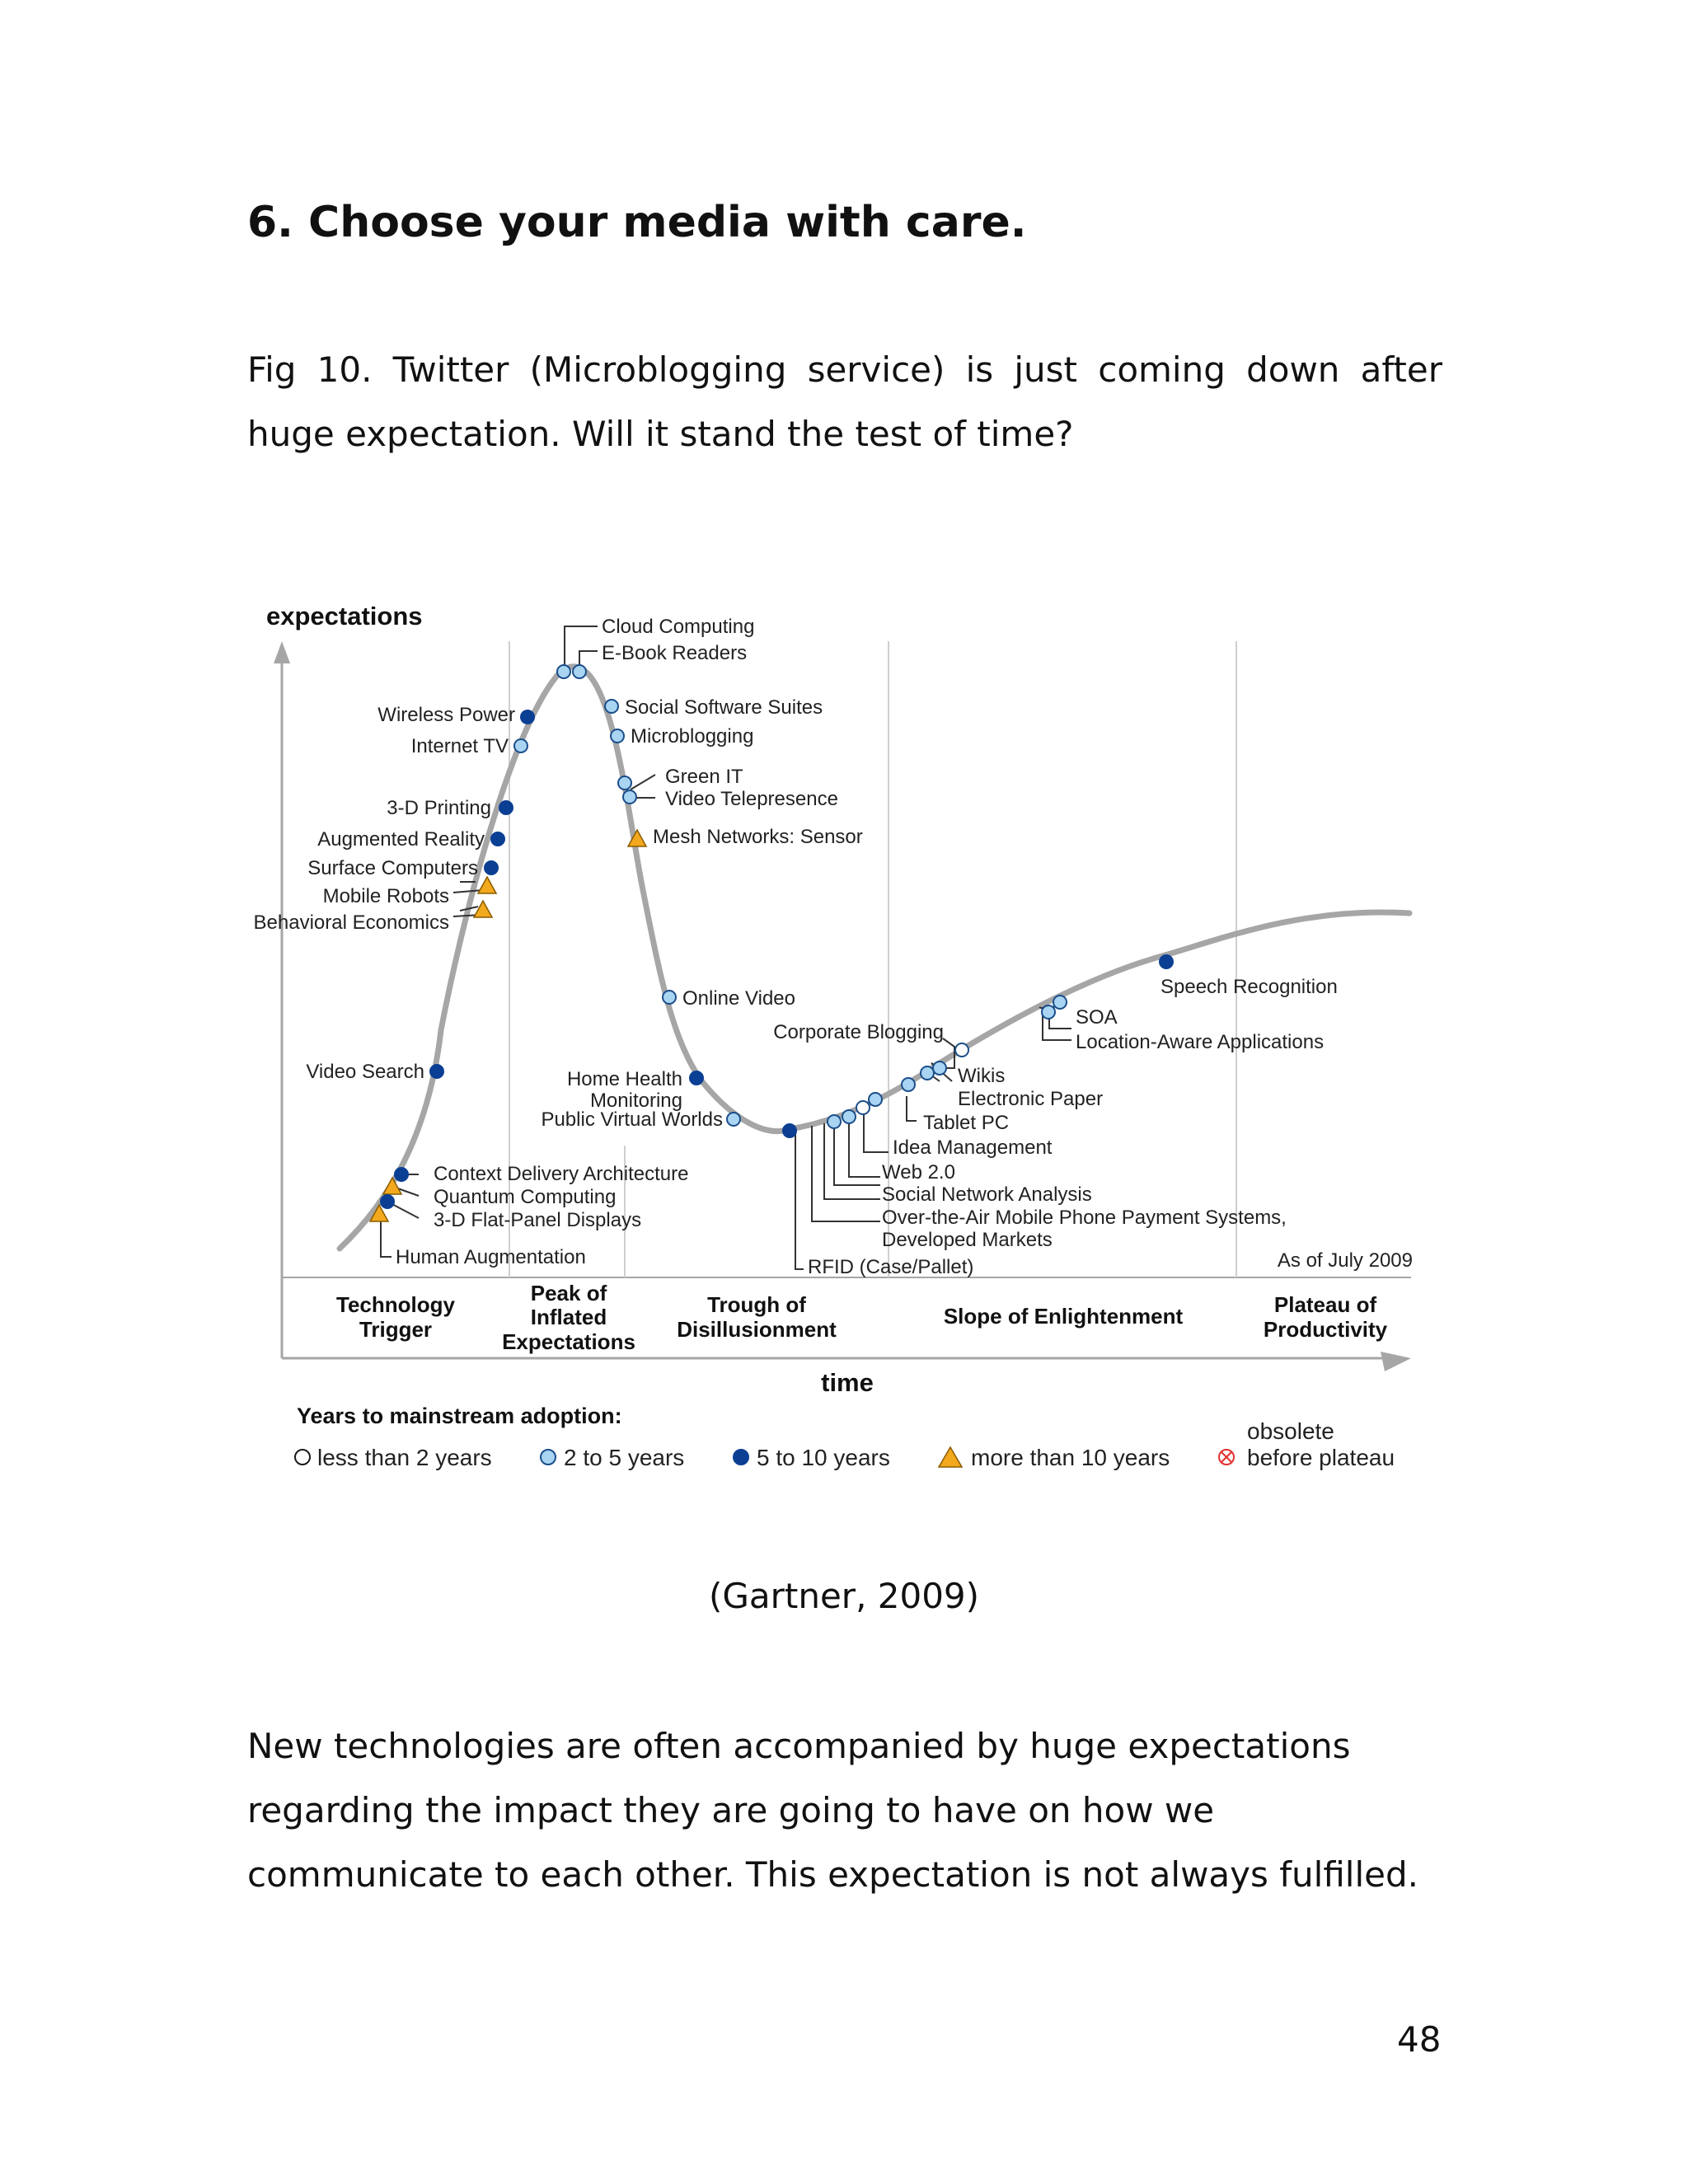 The image size is (1688, 2184). What do you see at coordinates (1071, 1457) in the screenshot?
I see `legend-label: more than 10 years` at bounding box center [1071, 1457].